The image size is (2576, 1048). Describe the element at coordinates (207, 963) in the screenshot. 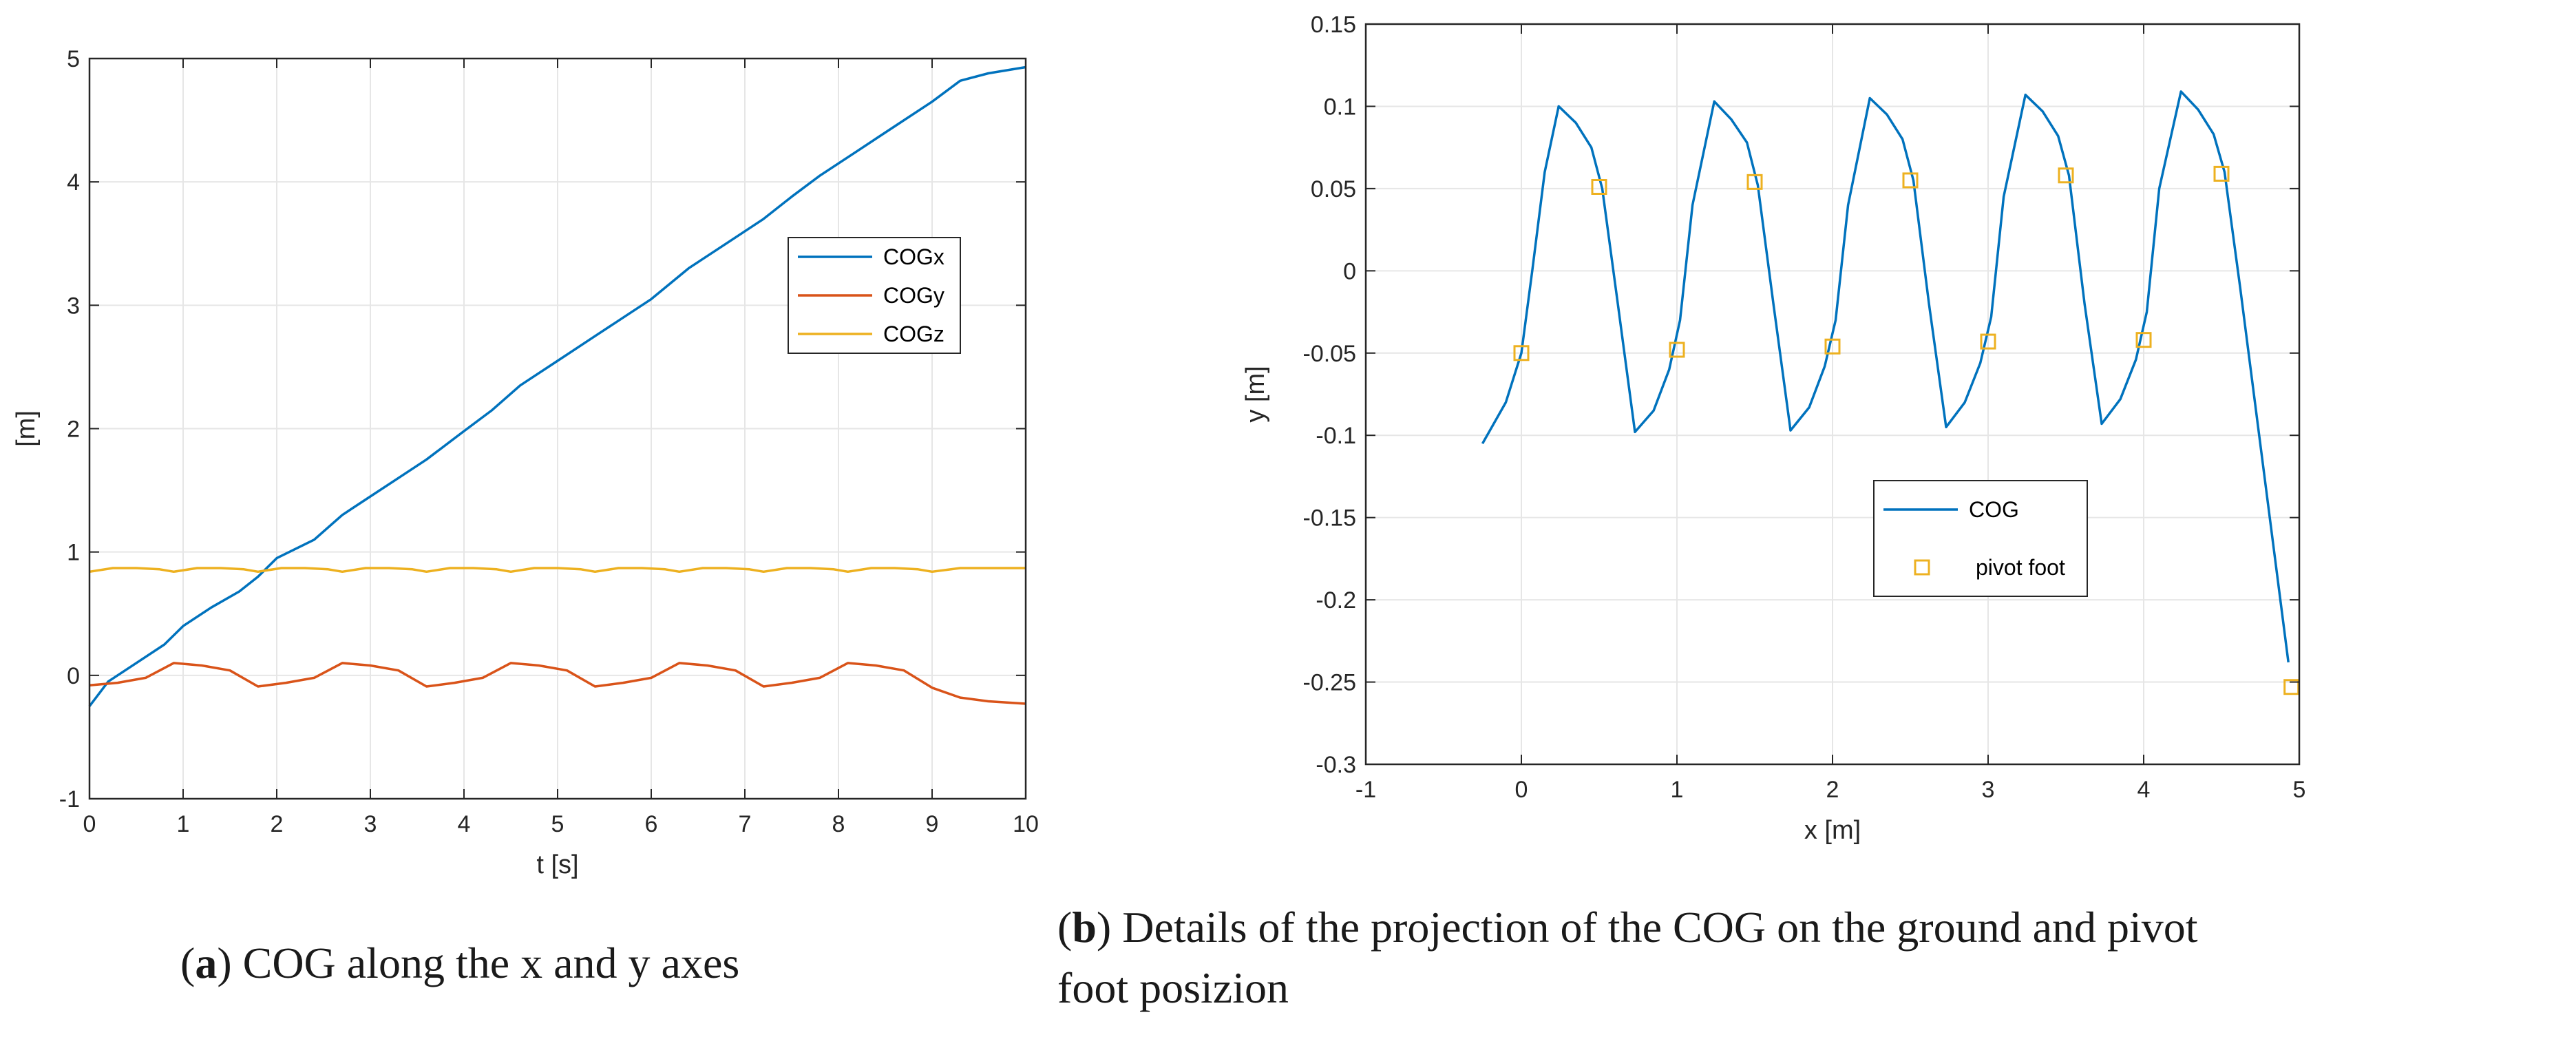

I see `caption-a-letter: a` at that location.